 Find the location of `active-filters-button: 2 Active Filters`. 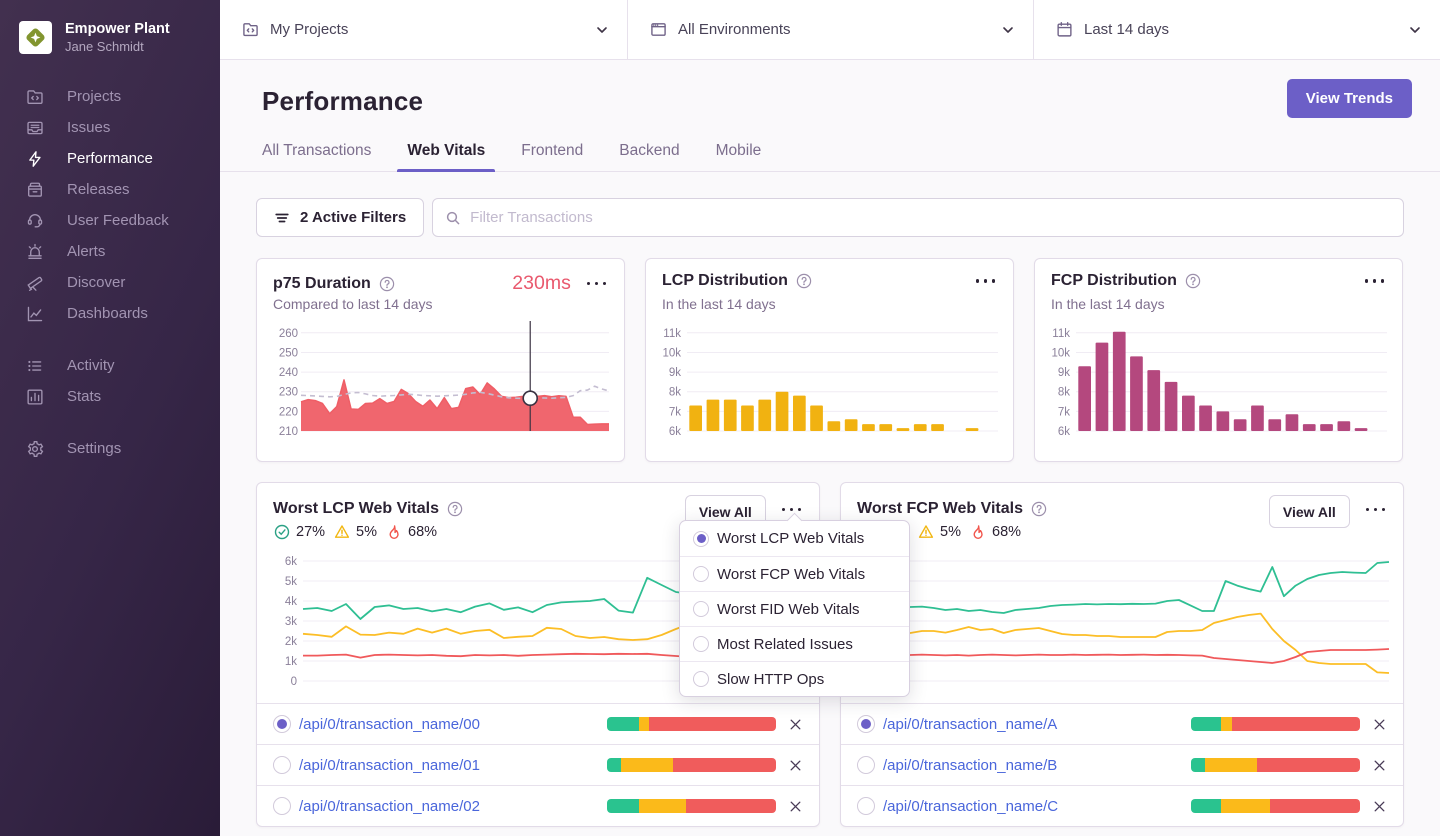

active-filters-button: 2 Active Filters is located at coordinates (340, 217).